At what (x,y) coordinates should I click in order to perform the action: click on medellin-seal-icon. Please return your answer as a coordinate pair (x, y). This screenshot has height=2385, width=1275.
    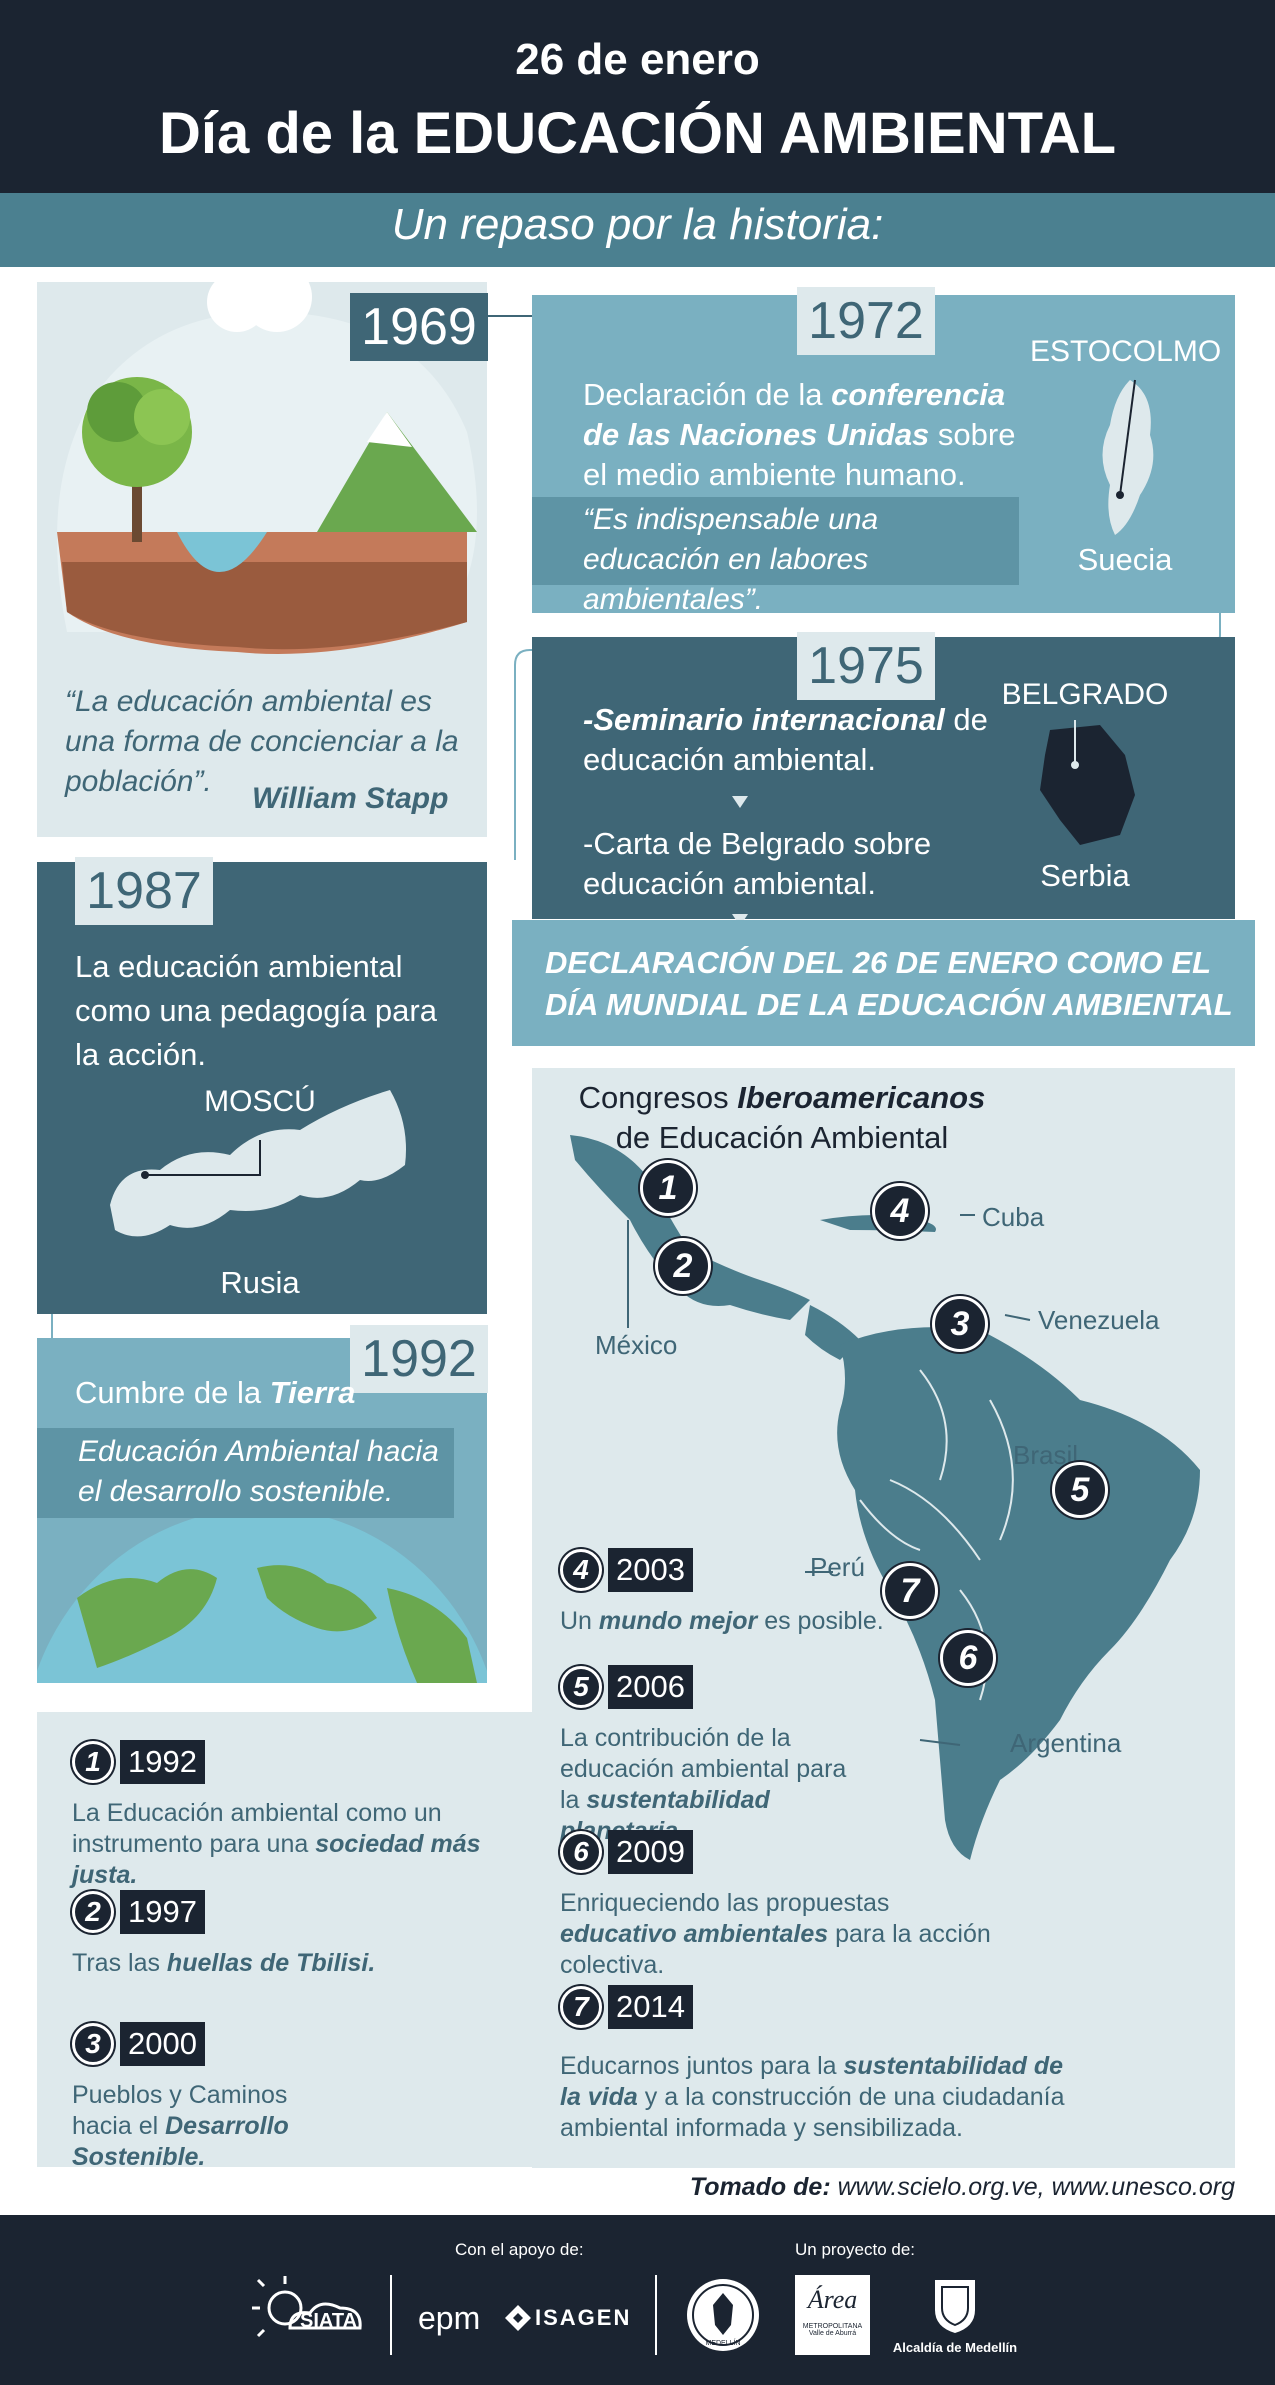
    Looking at the image, I should click on (723, 2315).